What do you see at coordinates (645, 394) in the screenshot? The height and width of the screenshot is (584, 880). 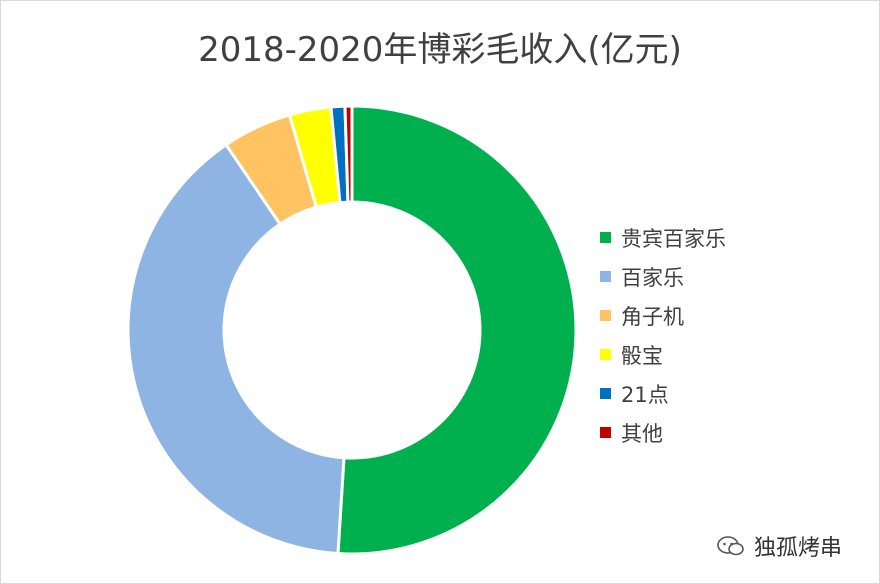 I see `legend-label: 21点` at bounding box center [645, 394].